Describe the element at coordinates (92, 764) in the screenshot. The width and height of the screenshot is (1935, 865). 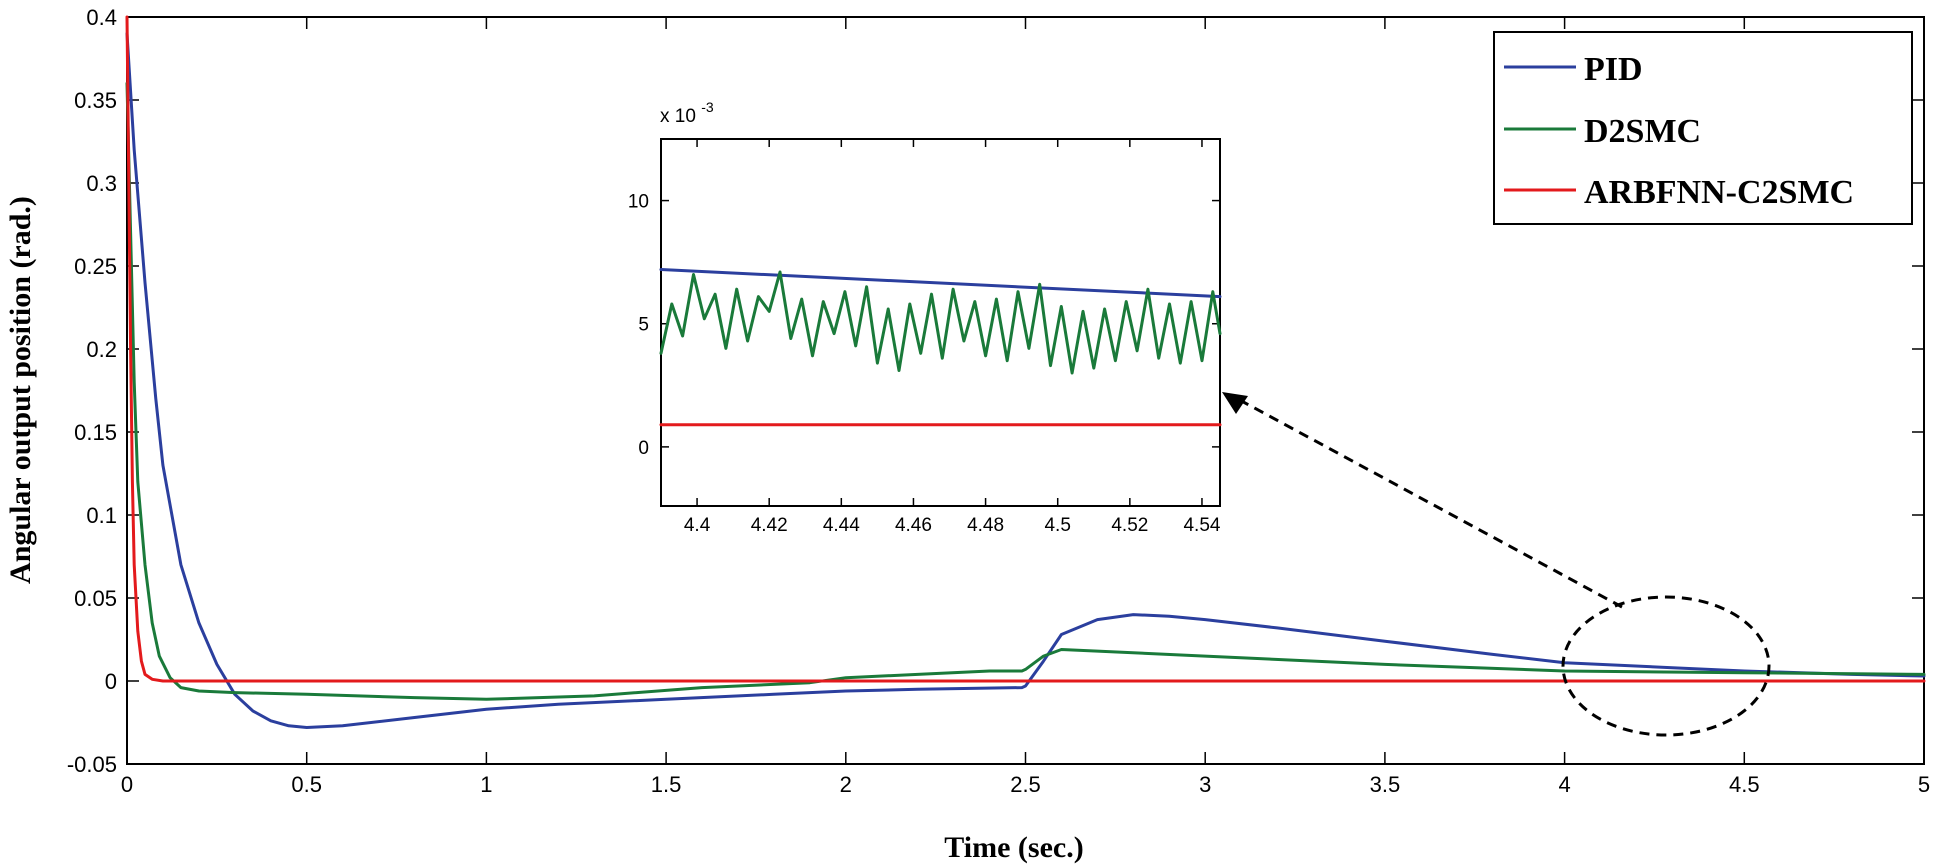
I see `main-ytick-label: -0.05` at that location.